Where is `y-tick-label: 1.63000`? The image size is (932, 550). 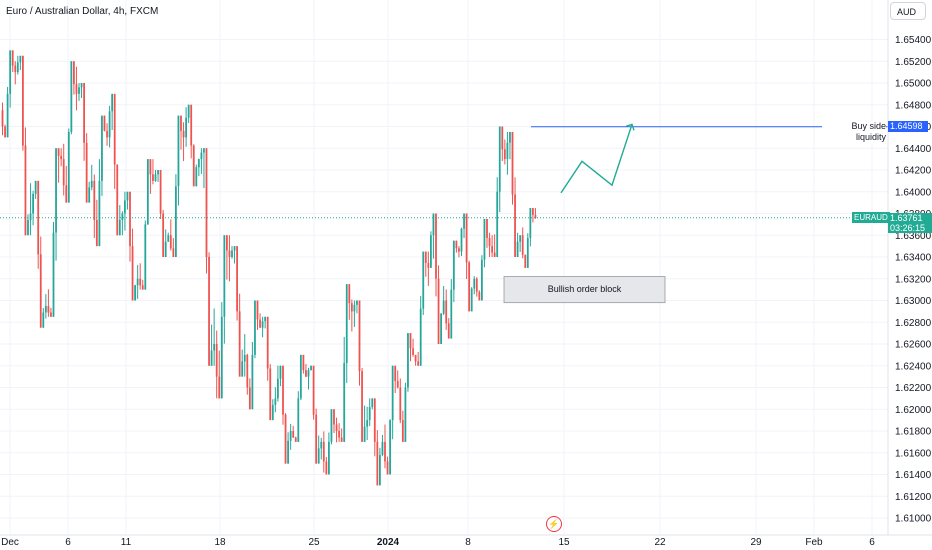 y-tick-label: 1.63000 is located at coordinates (913, 301).